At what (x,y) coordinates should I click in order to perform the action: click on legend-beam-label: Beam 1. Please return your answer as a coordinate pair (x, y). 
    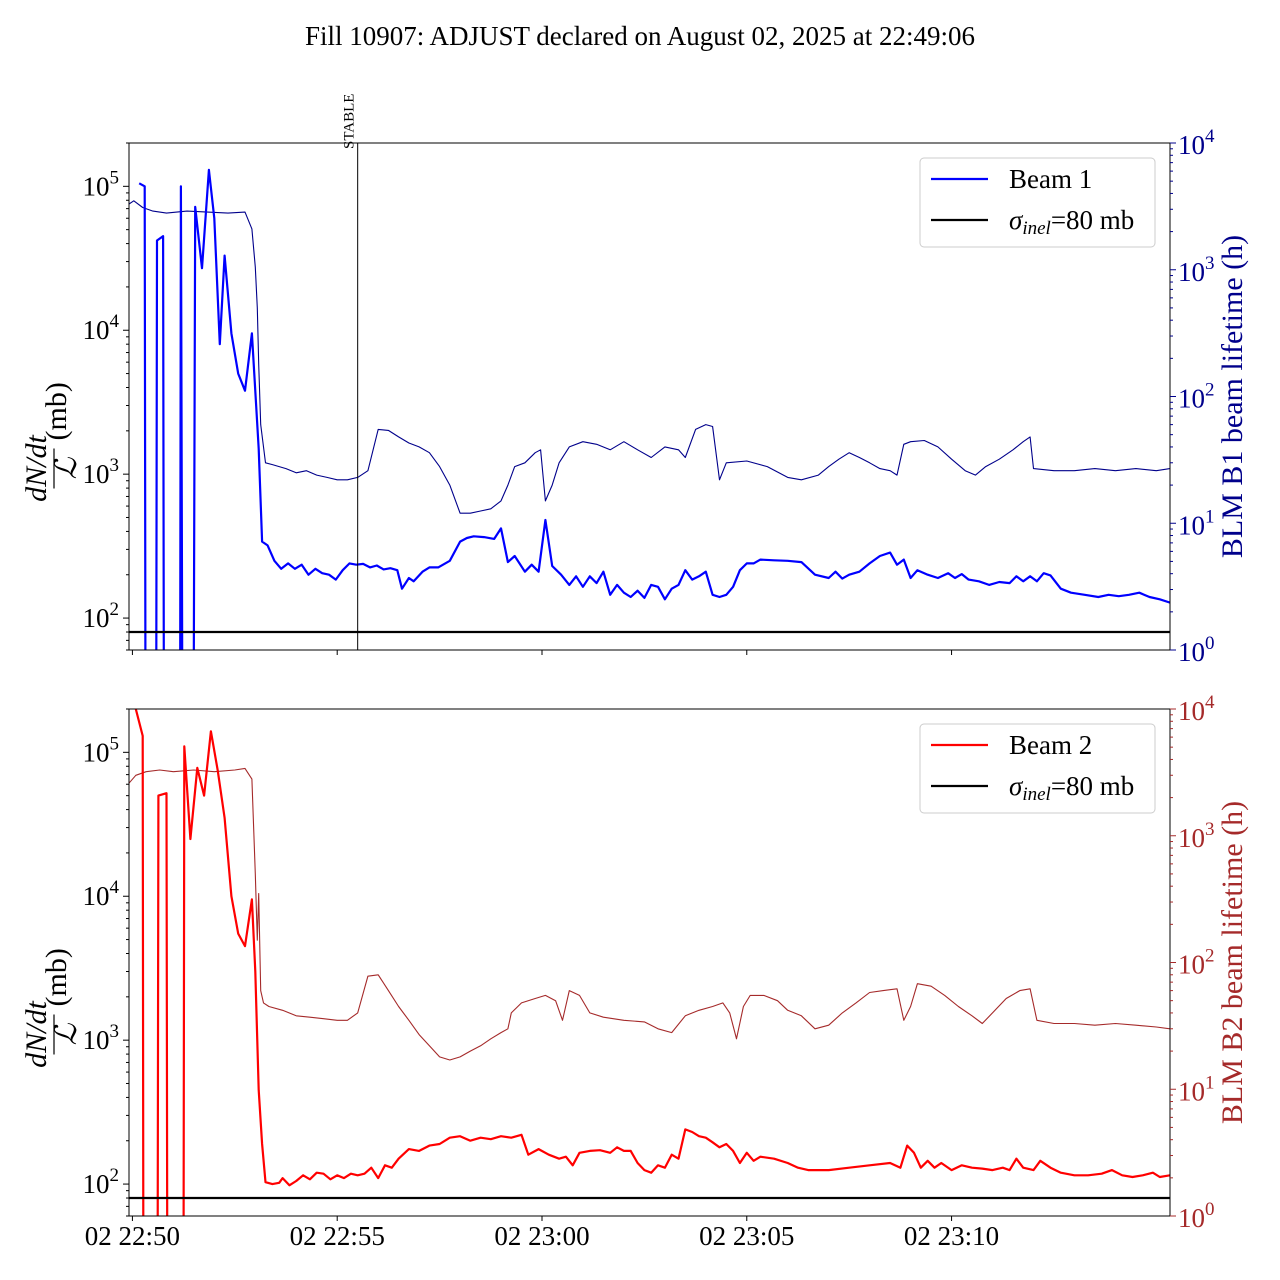
    Looking at the image, I should click on (1050, 179).